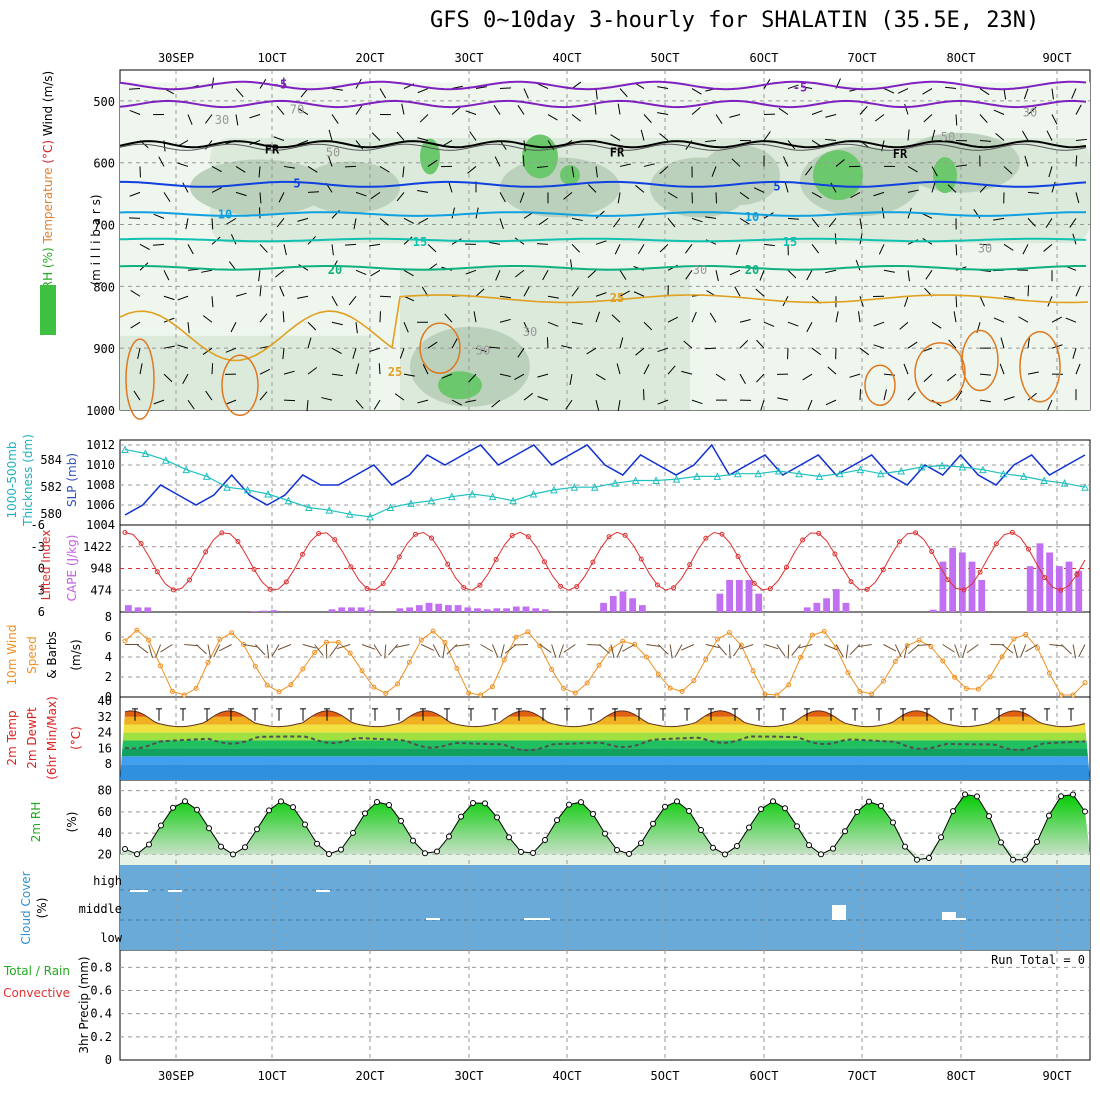 The height and width of the screenshot is (1100, 1100). What do you see at coordinates (100, 505) in the screenshot?
I see `slp-tick: 1006` at bounding box center [100, 505].